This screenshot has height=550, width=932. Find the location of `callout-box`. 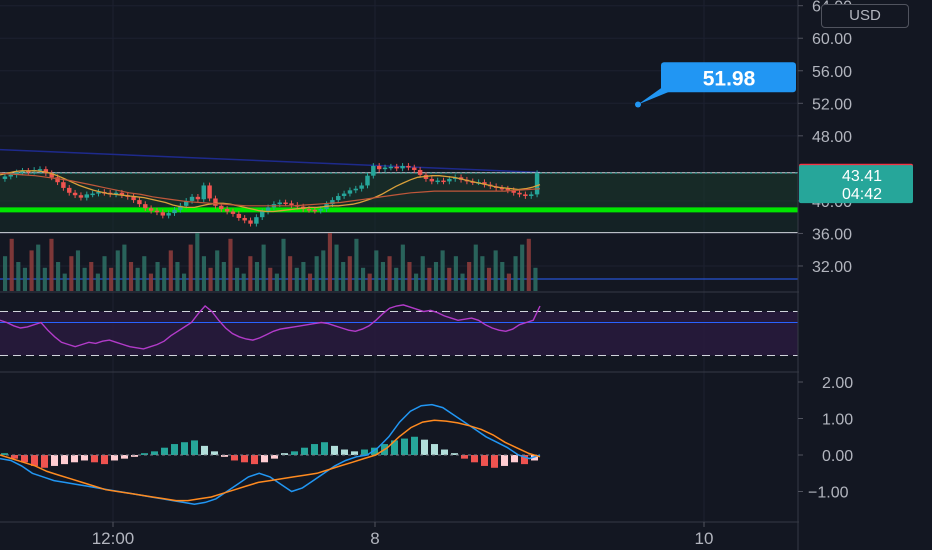

callout-box is located at coordinates (728, 77).